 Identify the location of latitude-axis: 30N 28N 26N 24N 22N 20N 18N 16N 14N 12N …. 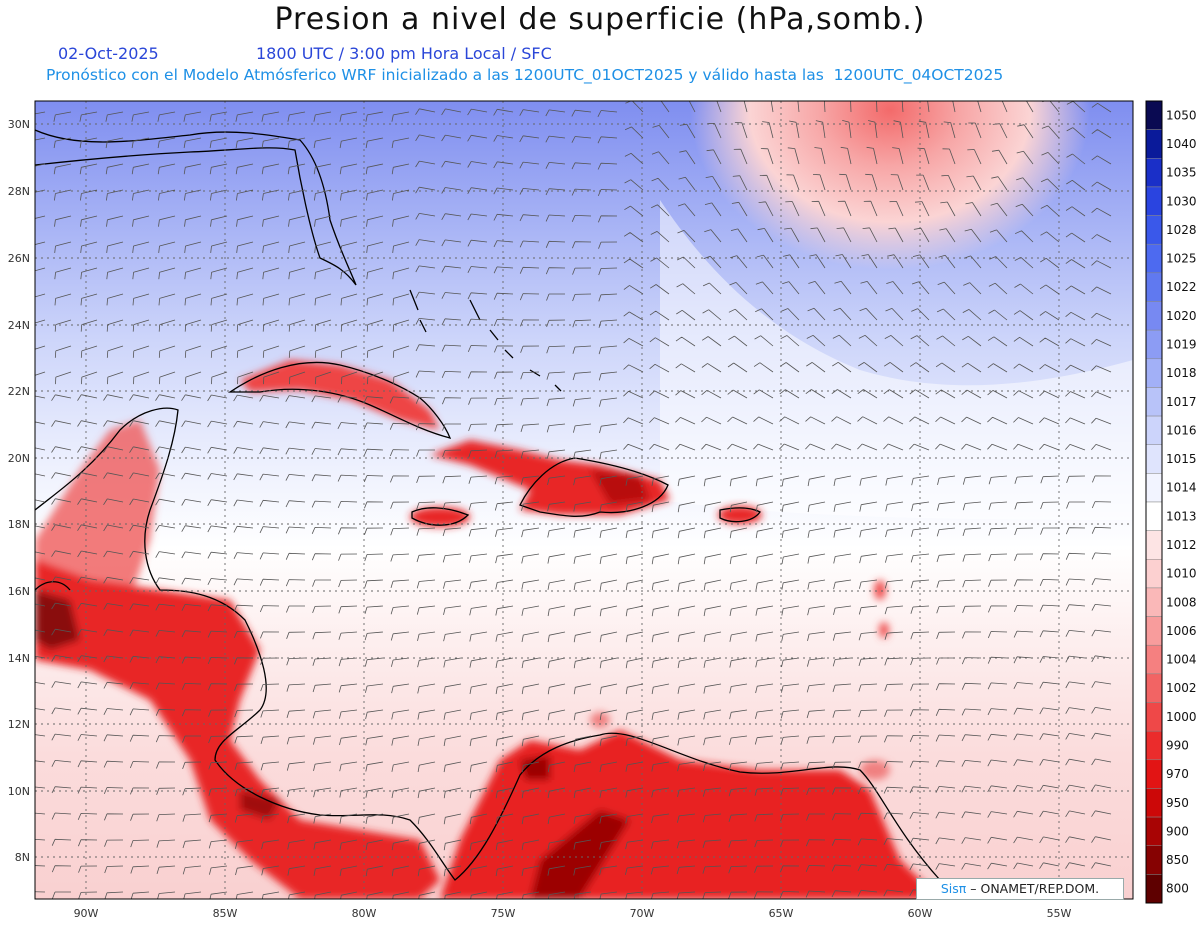
(19, 491).